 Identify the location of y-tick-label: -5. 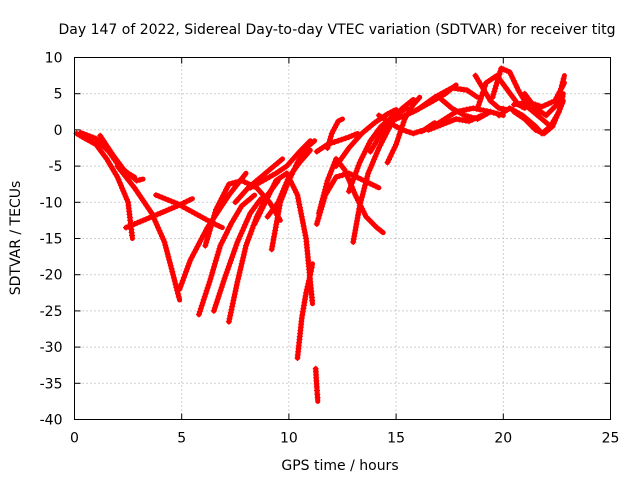
(56, 167).